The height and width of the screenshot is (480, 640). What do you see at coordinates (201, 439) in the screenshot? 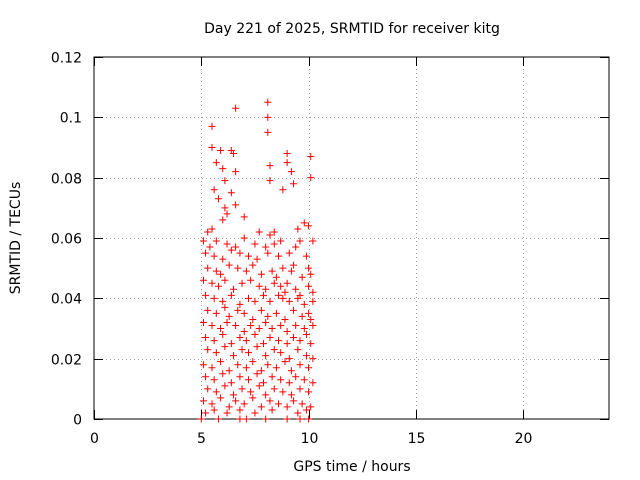
I see `x-tick-label: 5` at bounding box center [201, 439].